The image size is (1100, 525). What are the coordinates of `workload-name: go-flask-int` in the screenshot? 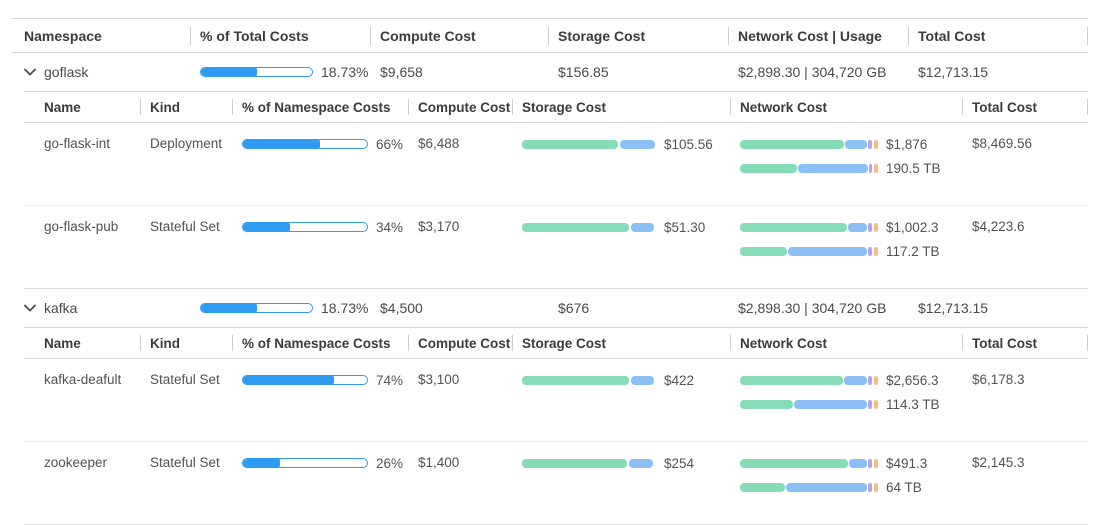 It's located at (77, 143).